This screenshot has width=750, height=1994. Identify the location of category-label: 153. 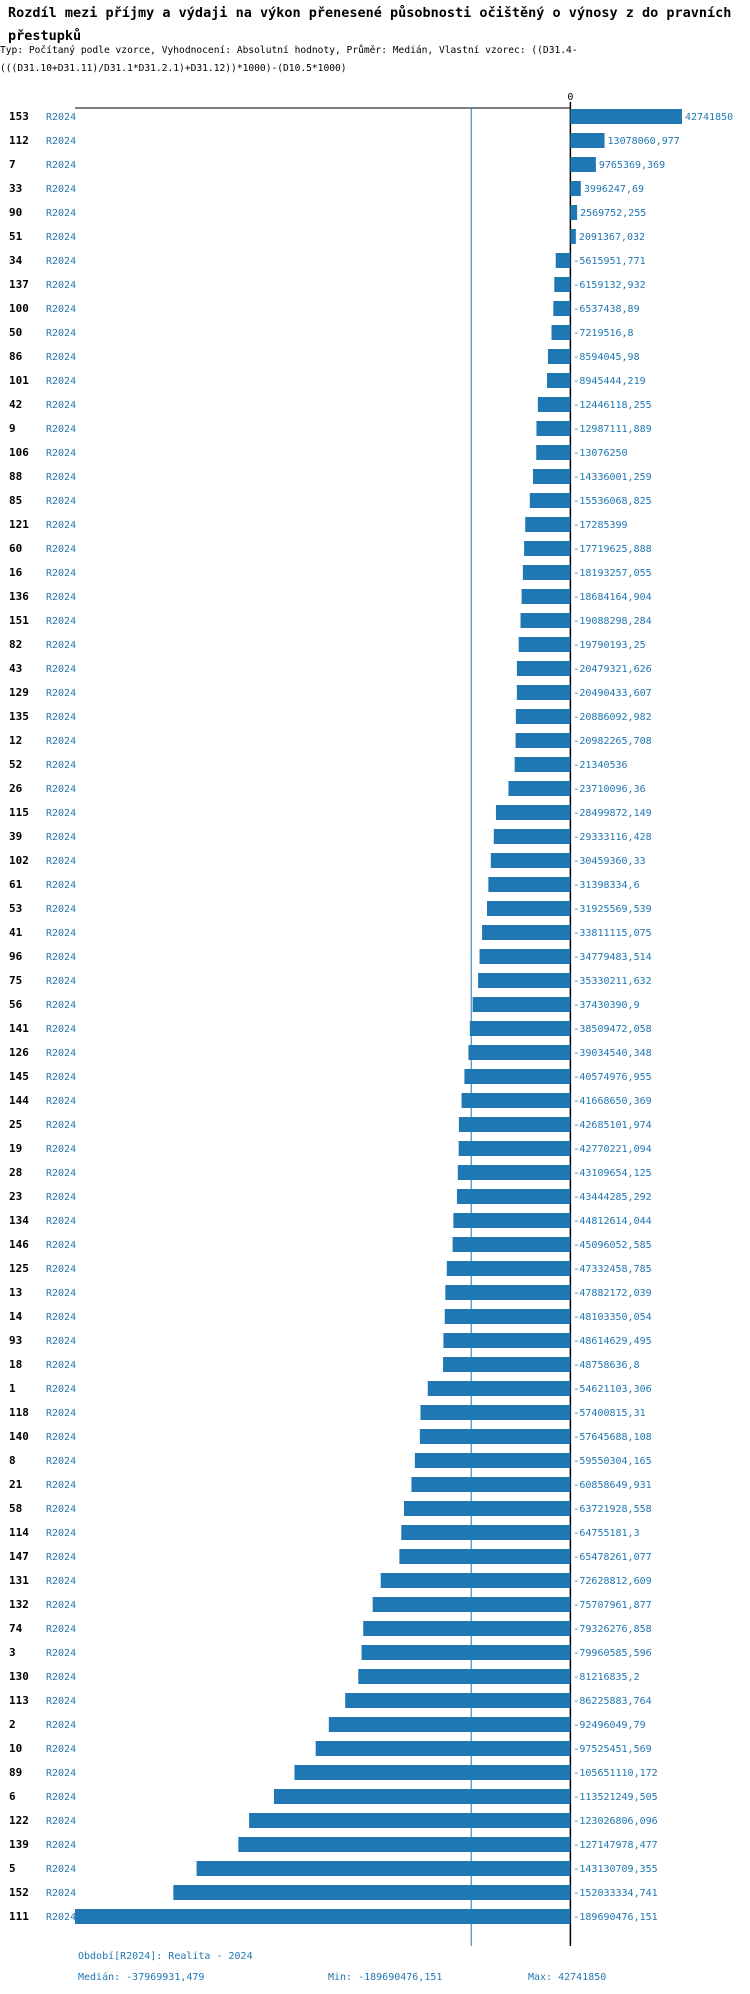
(19, 116).